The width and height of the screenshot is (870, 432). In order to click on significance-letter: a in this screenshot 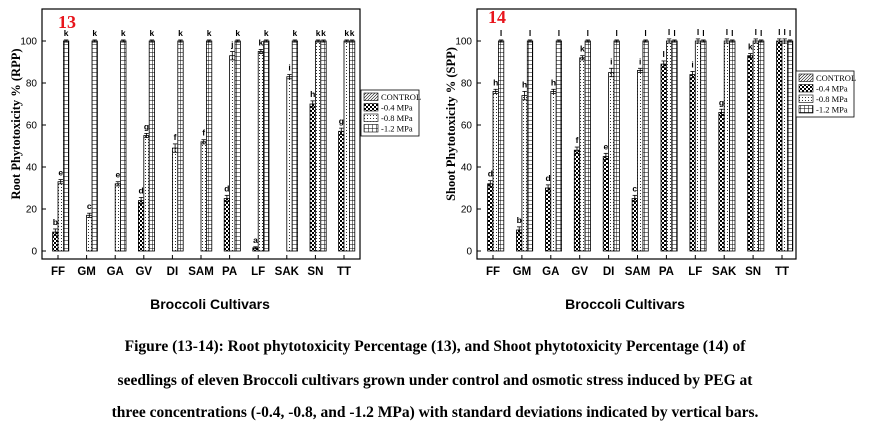, I will do `click(255, 240)`.